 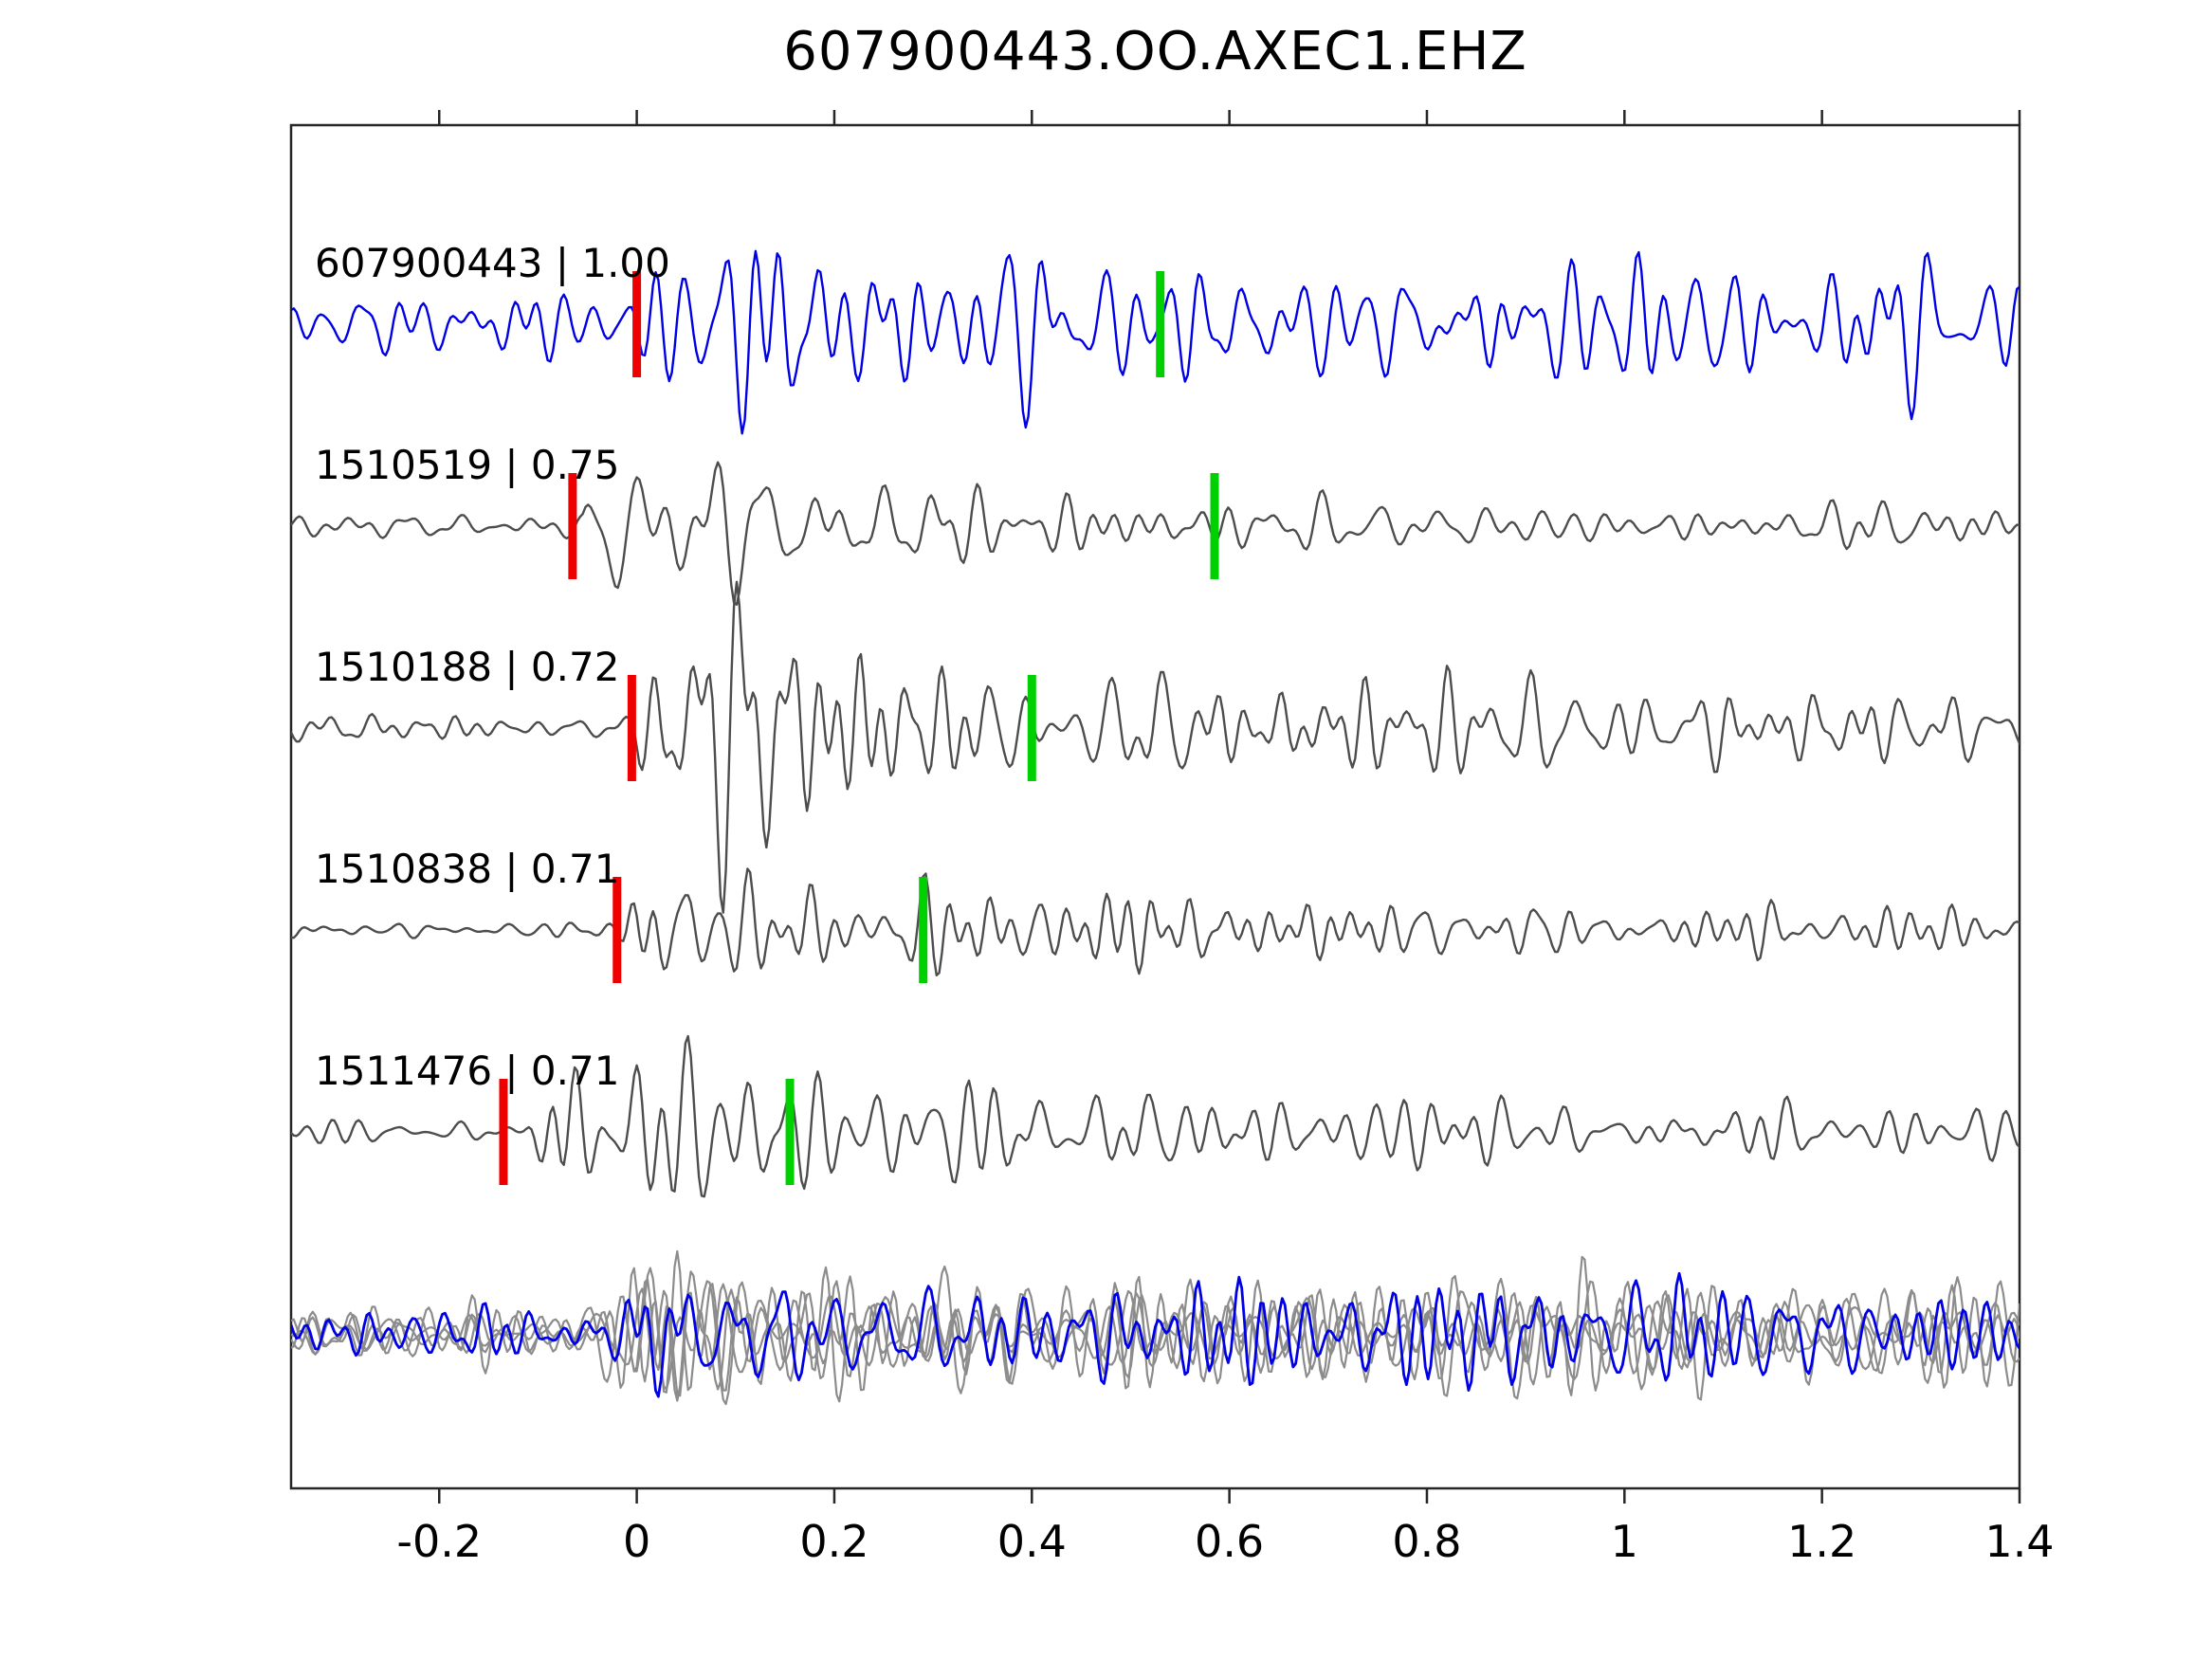 I want to click on x-tick-label: 0.6, so click(x=1229, y=1541).